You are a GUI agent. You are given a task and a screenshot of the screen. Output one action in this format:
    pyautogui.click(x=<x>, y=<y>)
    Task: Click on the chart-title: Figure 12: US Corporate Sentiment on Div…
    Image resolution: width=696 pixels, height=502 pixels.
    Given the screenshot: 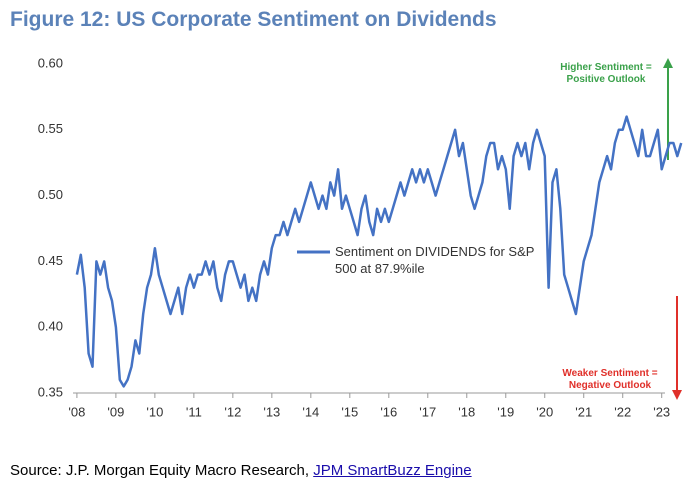 What is the action you would take?
    pyautogui.click(x=253, y=19)
    